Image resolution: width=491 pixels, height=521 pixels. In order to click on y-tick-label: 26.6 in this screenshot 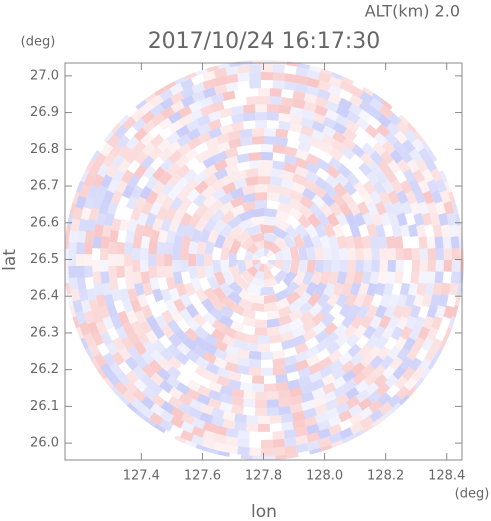, I will do `click(44, 222)`.